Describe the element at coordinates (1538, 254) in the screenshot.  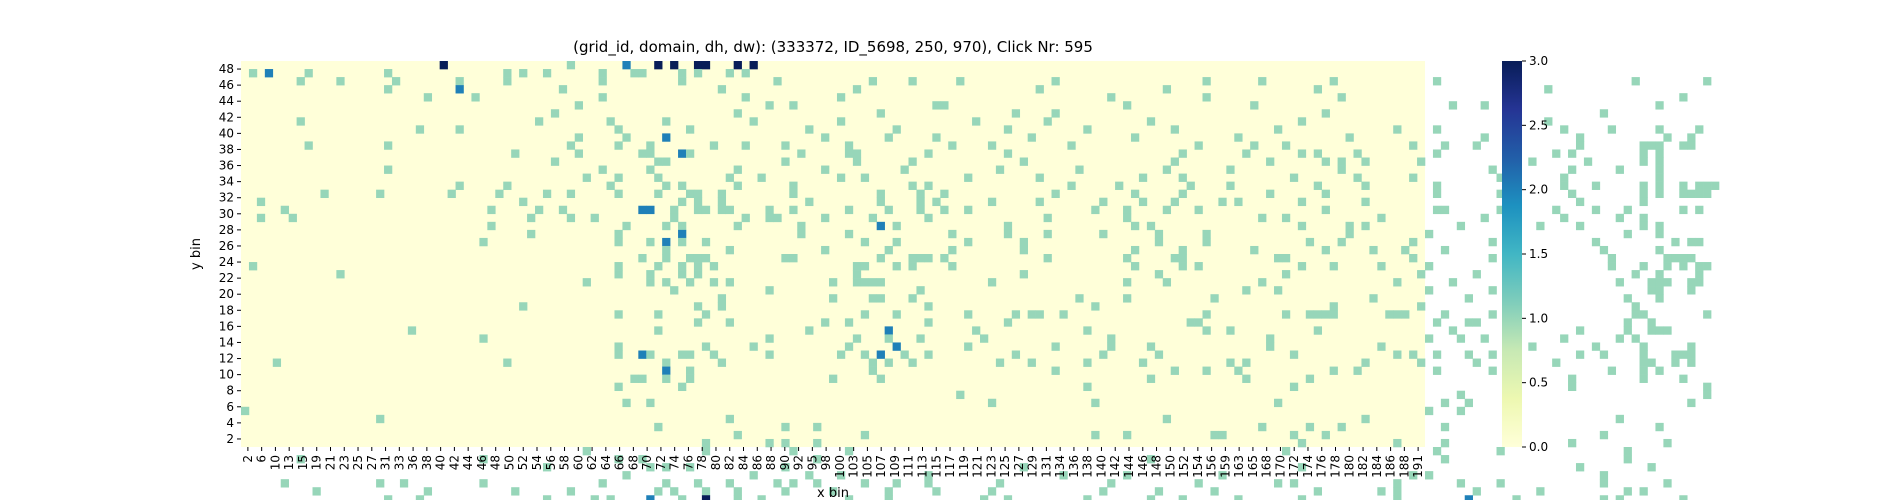
I see `colorbar-tick-label: 1.5` at that location.